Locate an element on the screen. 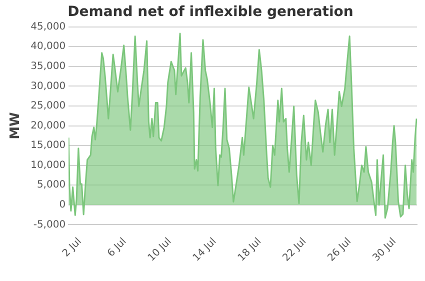  y-tick-label: 35,000 is located at coordinates (48, 66).